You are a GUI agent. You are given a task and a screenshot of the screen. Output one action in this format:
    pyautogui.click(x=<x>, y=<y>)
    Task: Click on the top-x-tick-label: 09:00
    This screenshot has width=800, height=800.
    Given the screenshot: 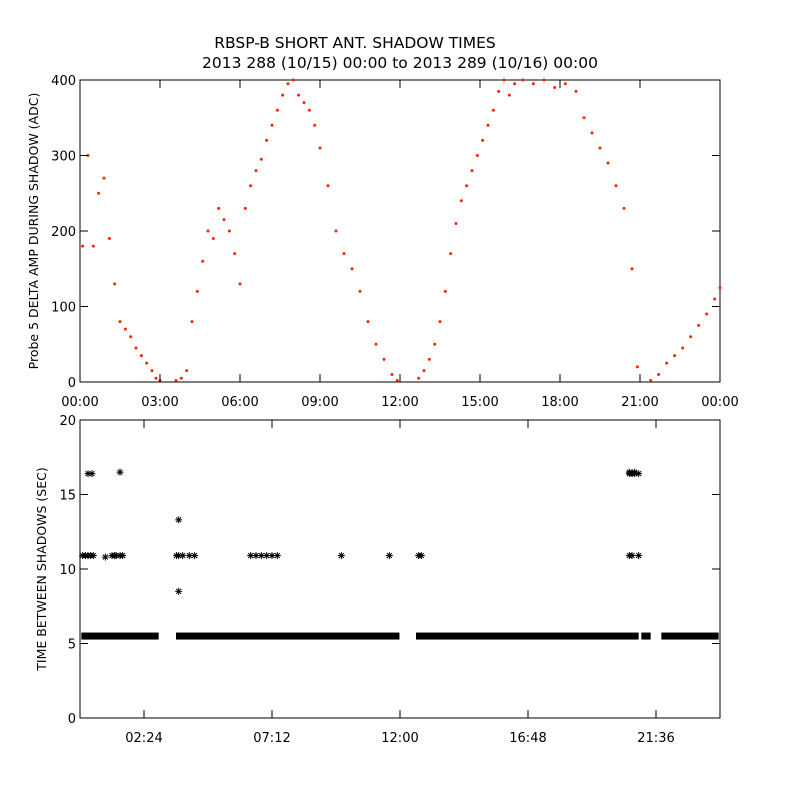 What is the action you would take?
    pyautogui.click(x=319, y=402)
    